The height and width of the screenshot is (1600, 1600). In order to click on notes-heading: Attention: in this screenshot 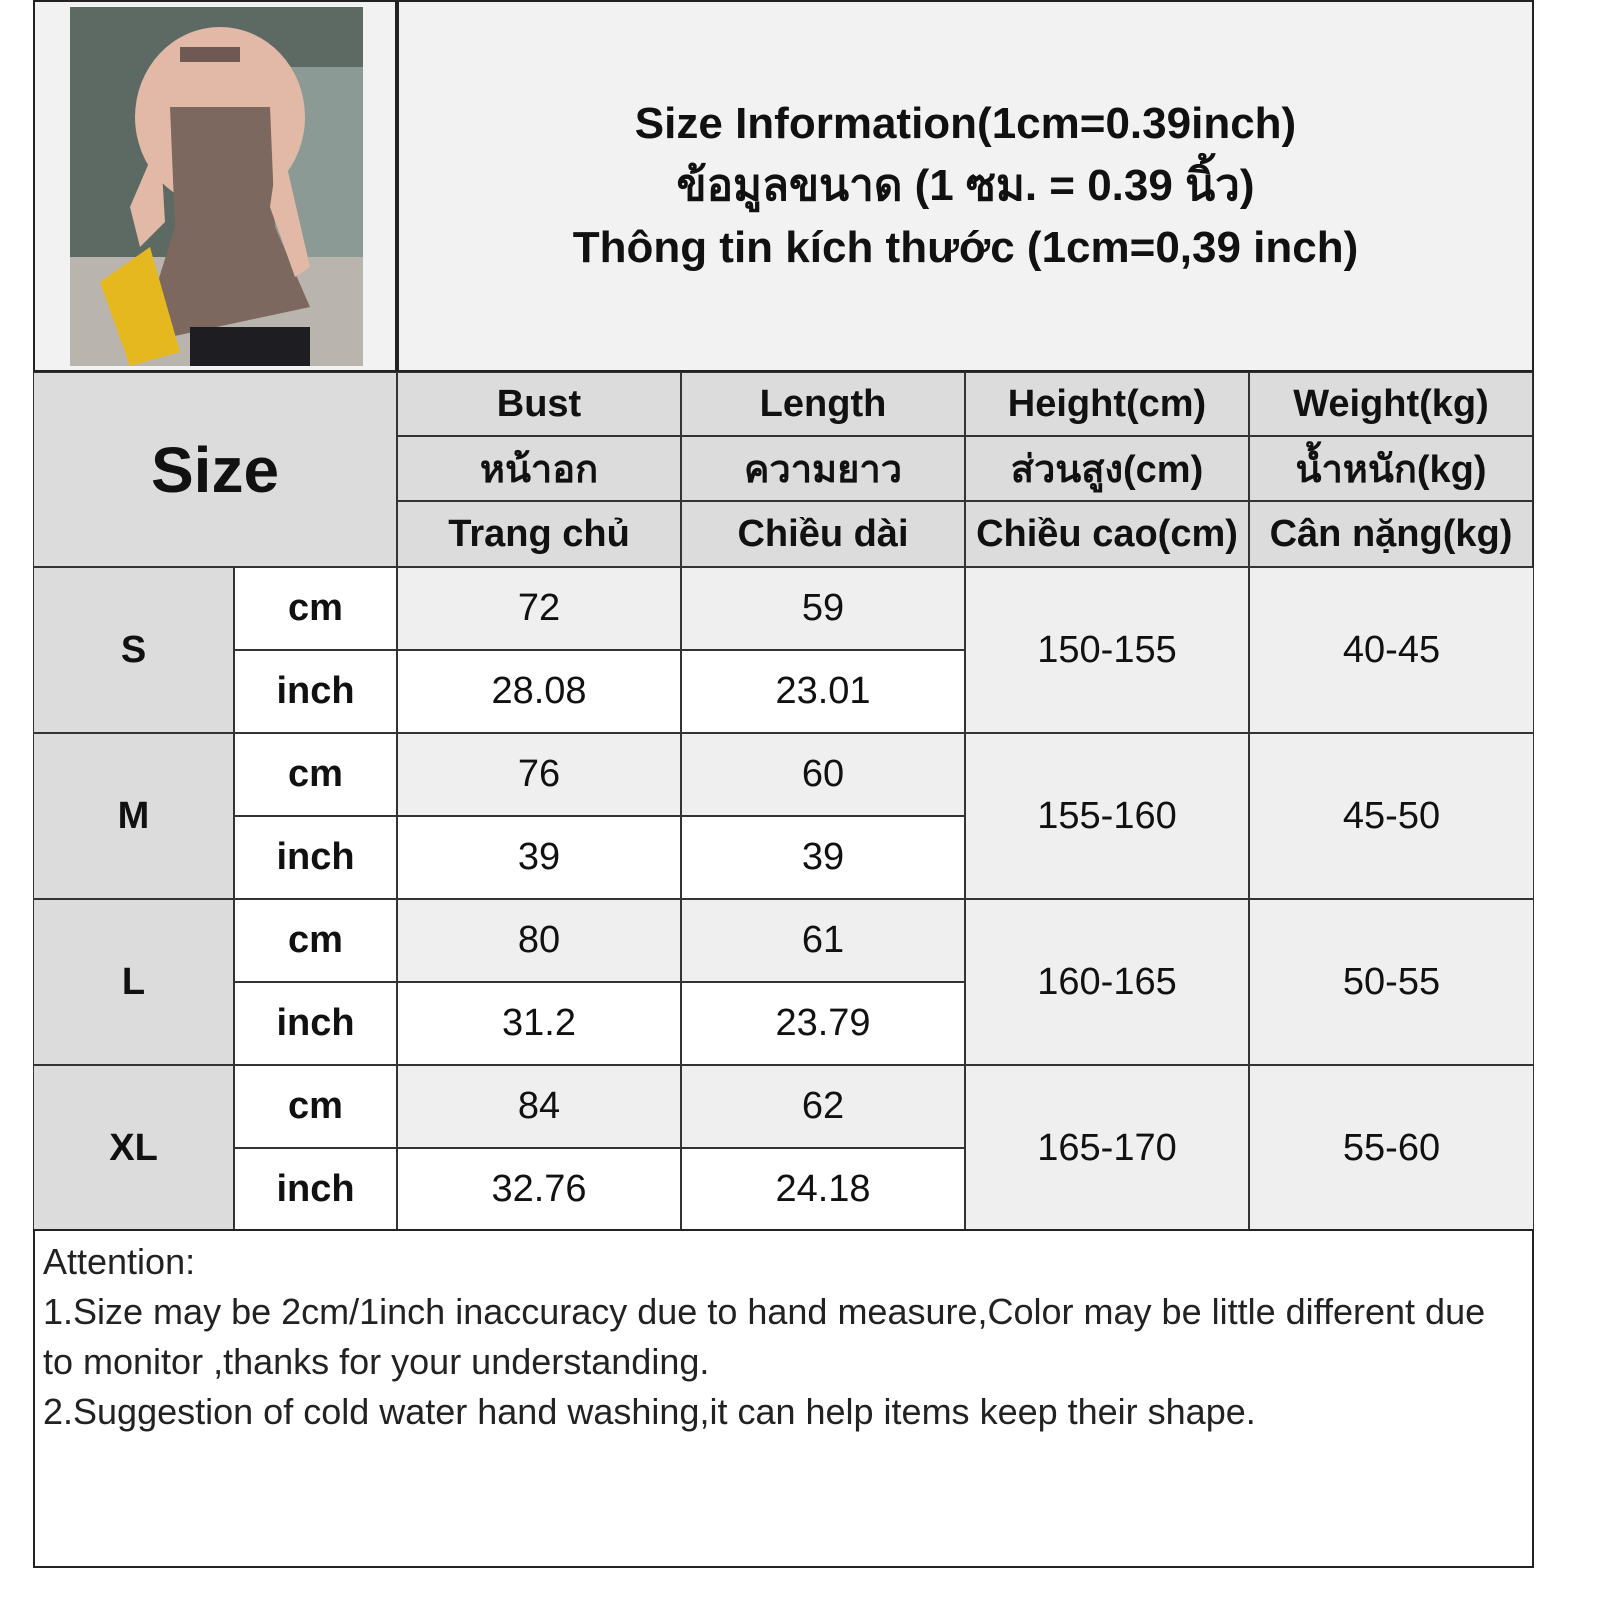, I will do `click(119, 1261)`.